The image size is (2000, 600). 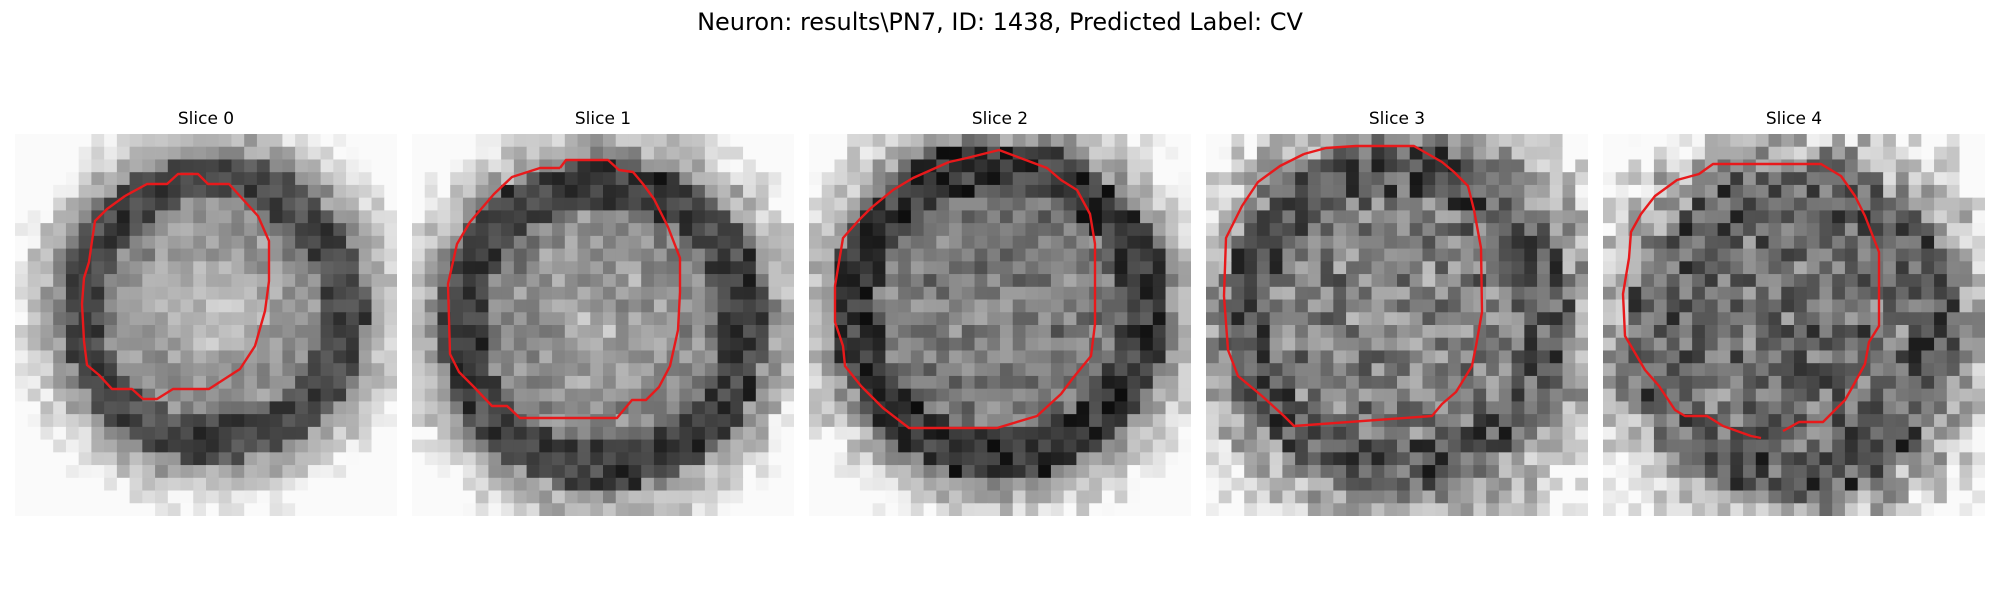 What do you see at coordinates (1397, 119) in the screenshot?
I see `slice-title-3: Slice 3` at bounding box center [1397, 119].